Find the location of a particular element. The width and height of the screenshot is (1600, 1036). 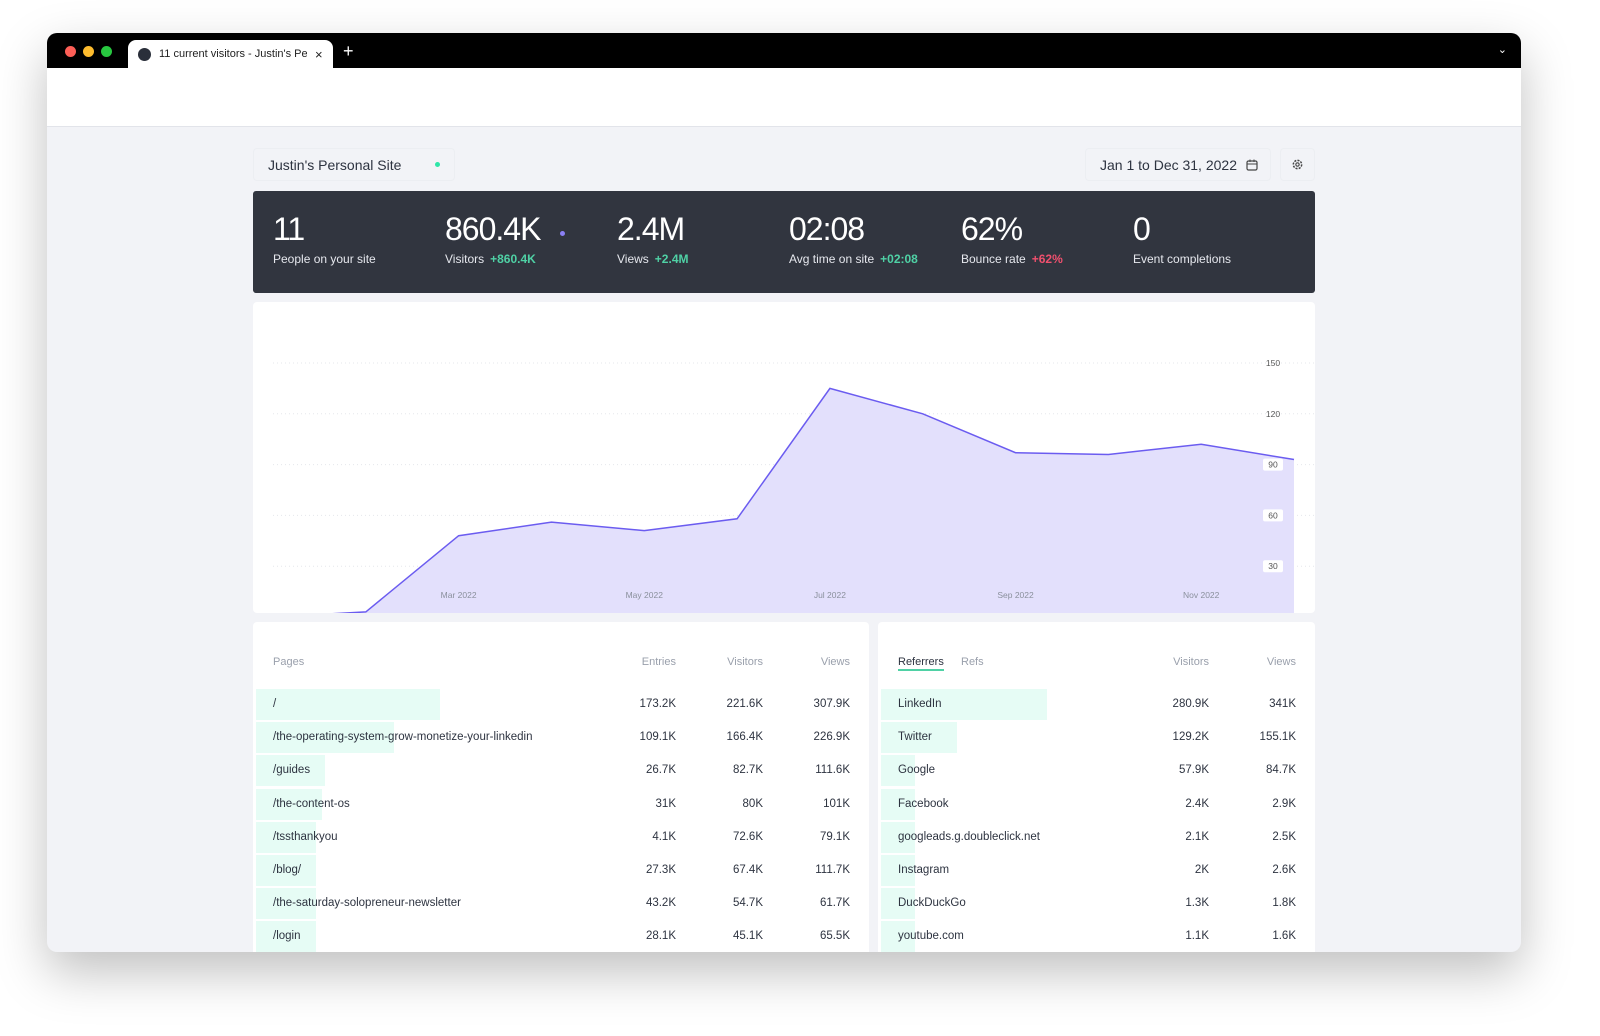

table-row: /blog/27.3K 67.4K 111.7K is located at coordinates (561, 870).